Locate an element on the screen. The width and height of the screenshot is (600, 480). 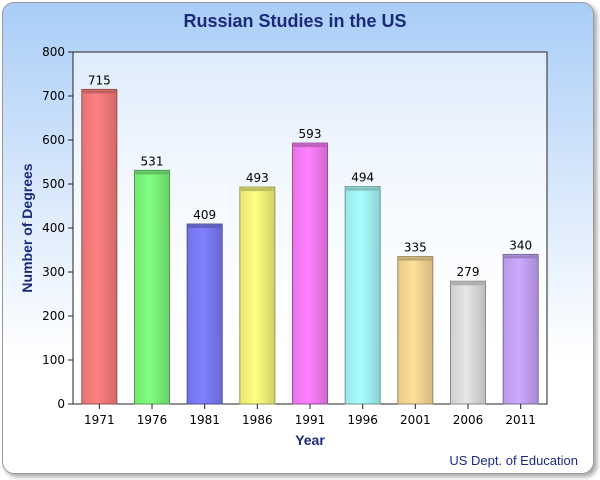
y-tick-label: 800 is located at coordinates (53, 52).